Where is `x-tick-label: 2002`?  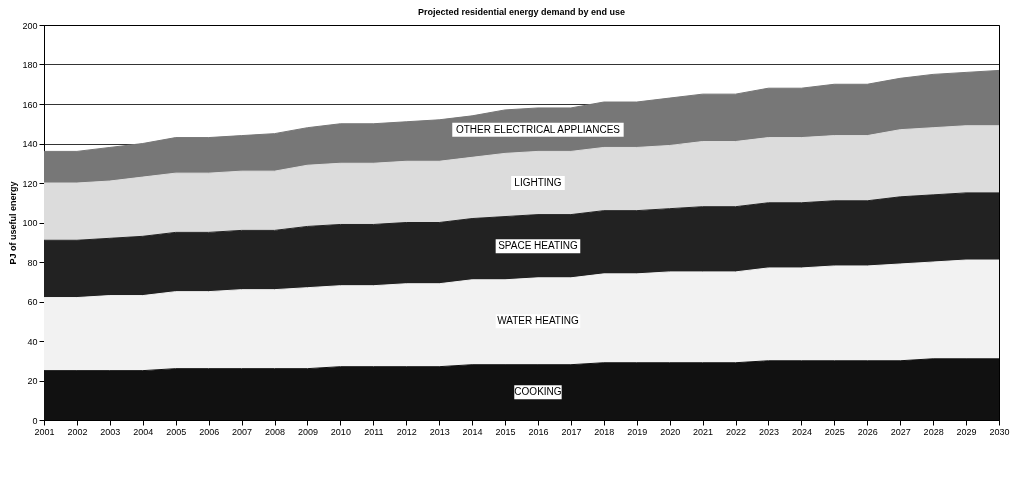 x-tick-label: 2002 is located at coordinates (77, 431).